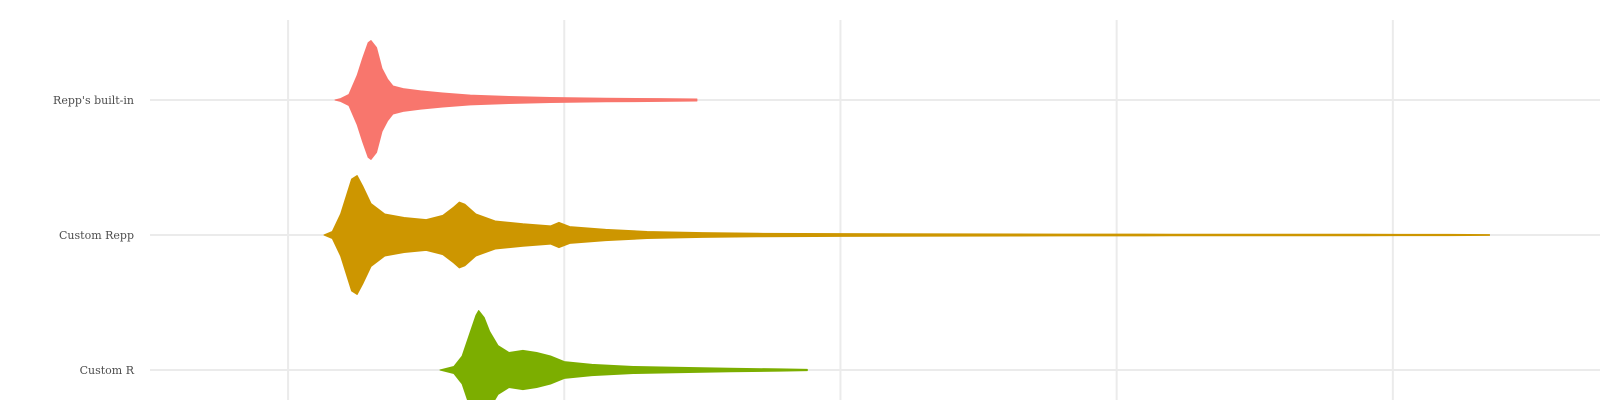 Image resolution: width=1600 pixels, height=400 pixels. I want to click on category-label-2: Custom R, so click(107, 370).